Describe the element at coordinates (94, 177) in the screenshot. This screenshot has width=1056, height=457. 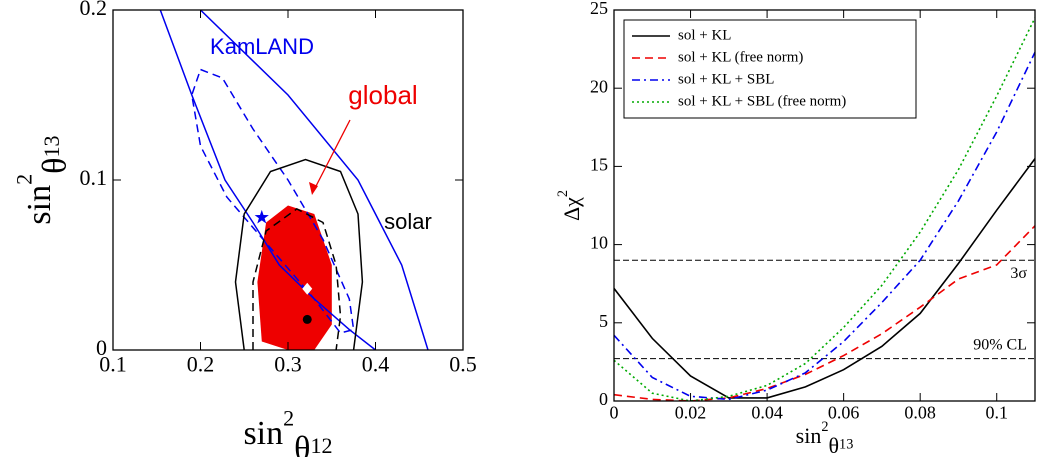
I see `y-tick-label: 0.1` at that location.